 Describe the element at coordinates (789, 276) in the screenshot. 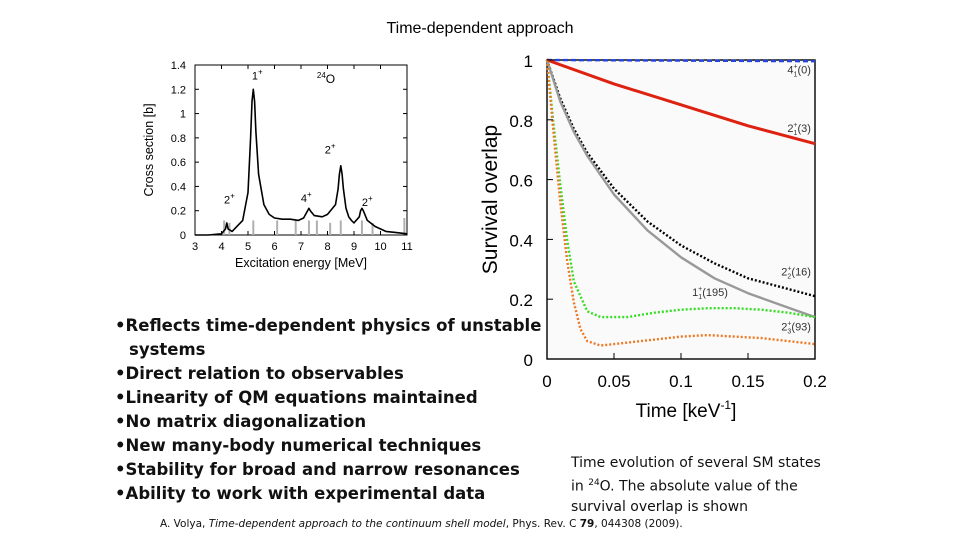

I see `series-label-index: 2` at that location.